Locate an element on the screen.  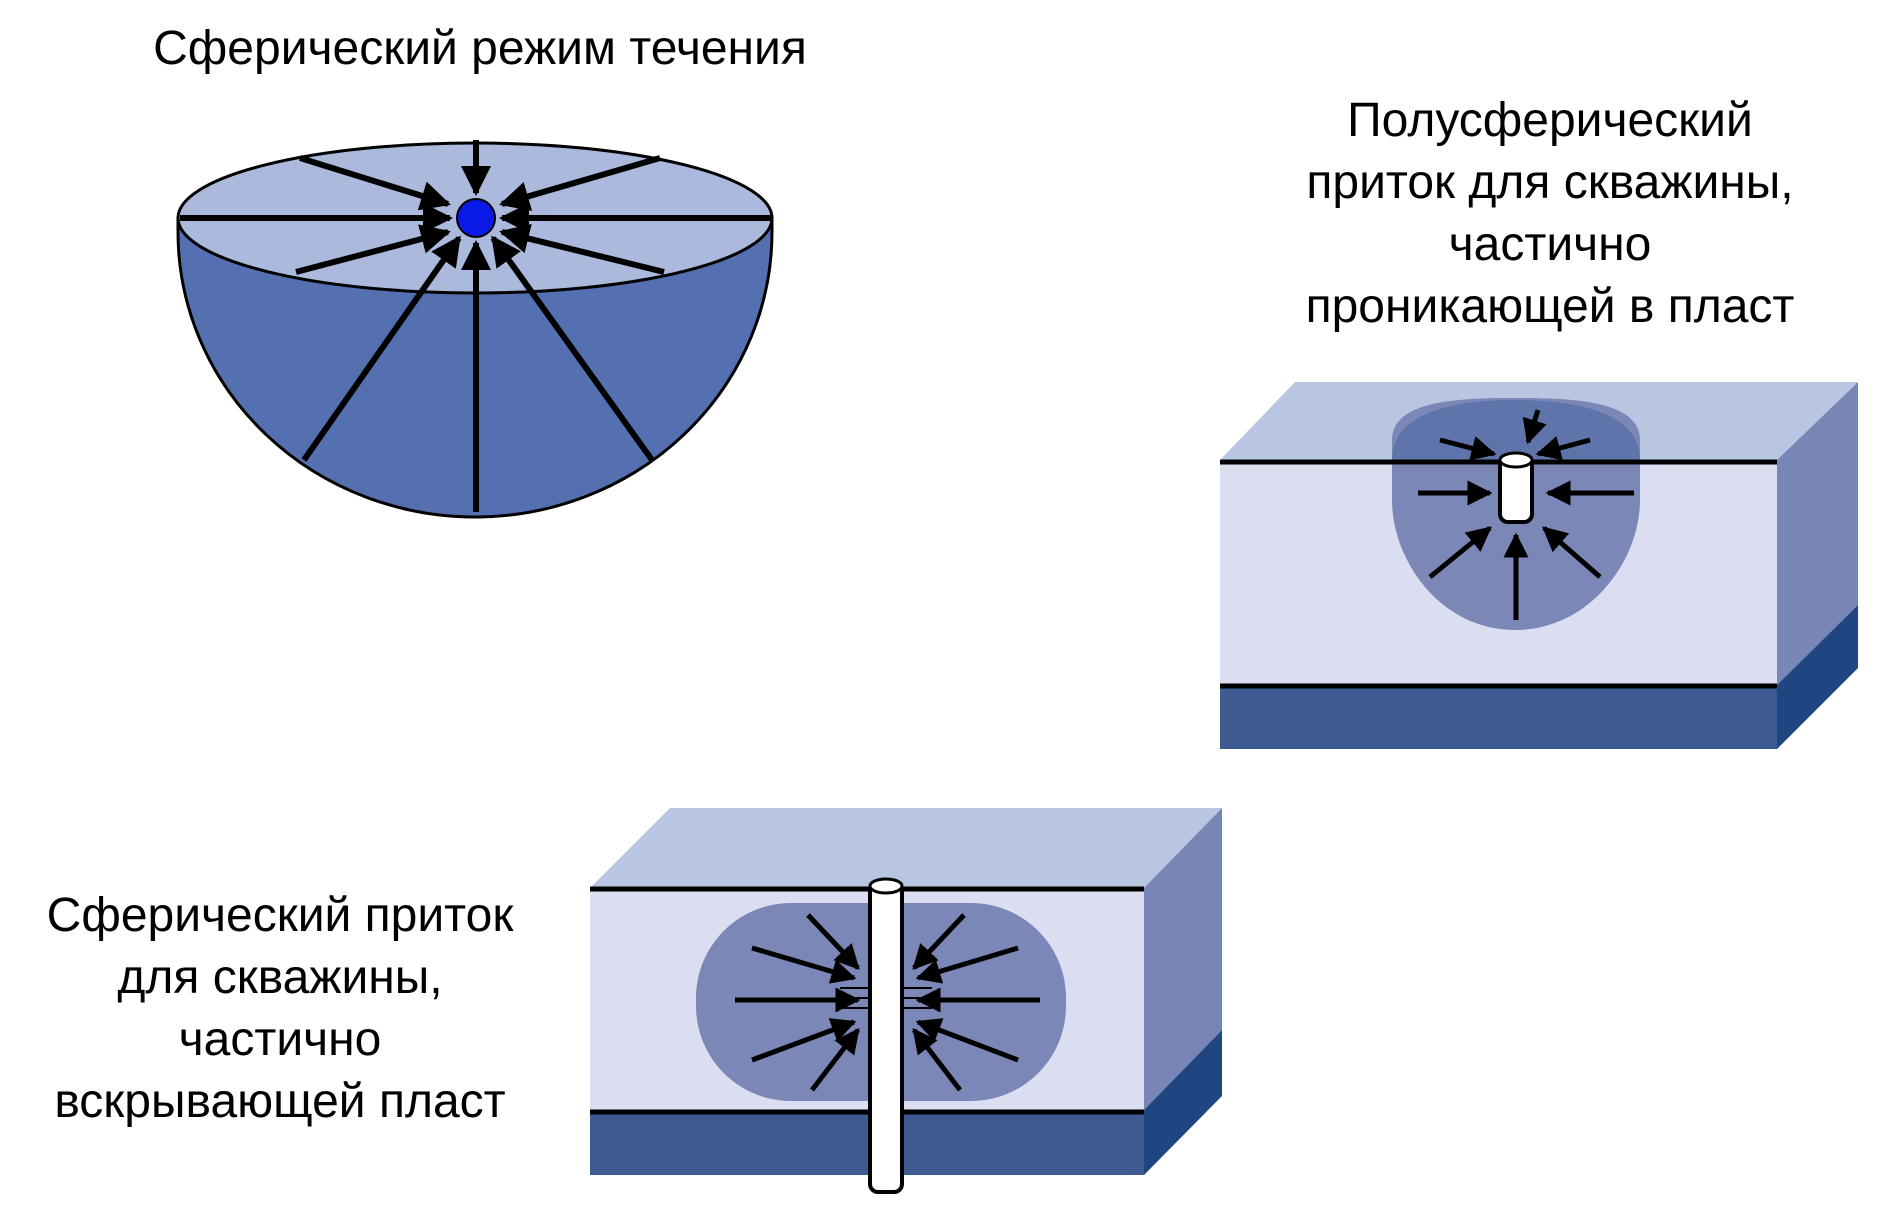
spherical-flow-arrows is located at coordinates (887, 1002).